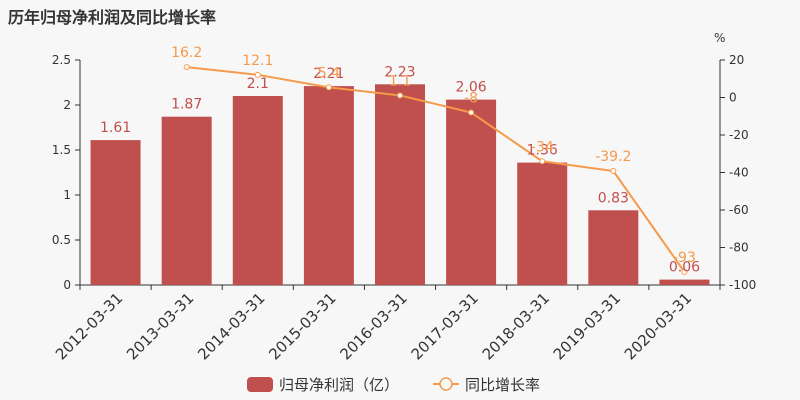  Describe the element at coordinates (742, 285) in the screenshot. I see `y-right-tick-label: -100` at that location.